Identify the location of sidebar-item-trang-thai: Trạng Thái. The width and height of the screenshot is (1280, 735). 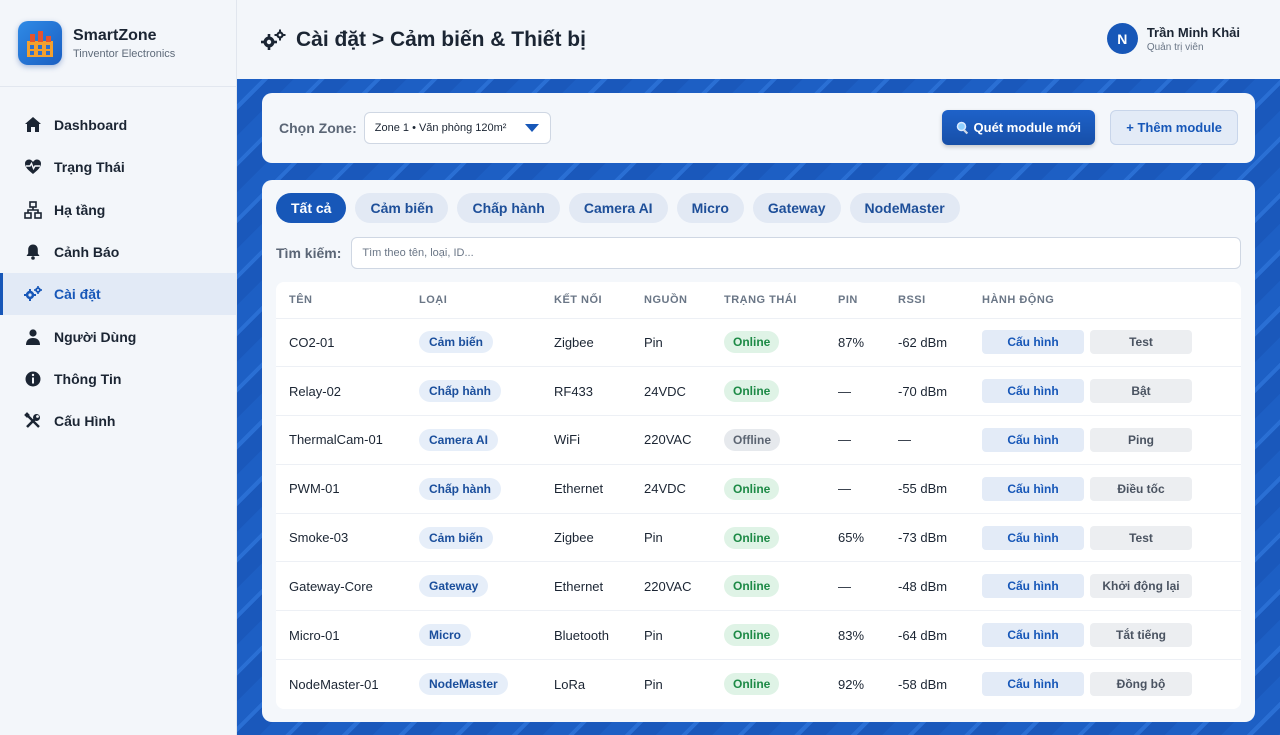
(118, 167).